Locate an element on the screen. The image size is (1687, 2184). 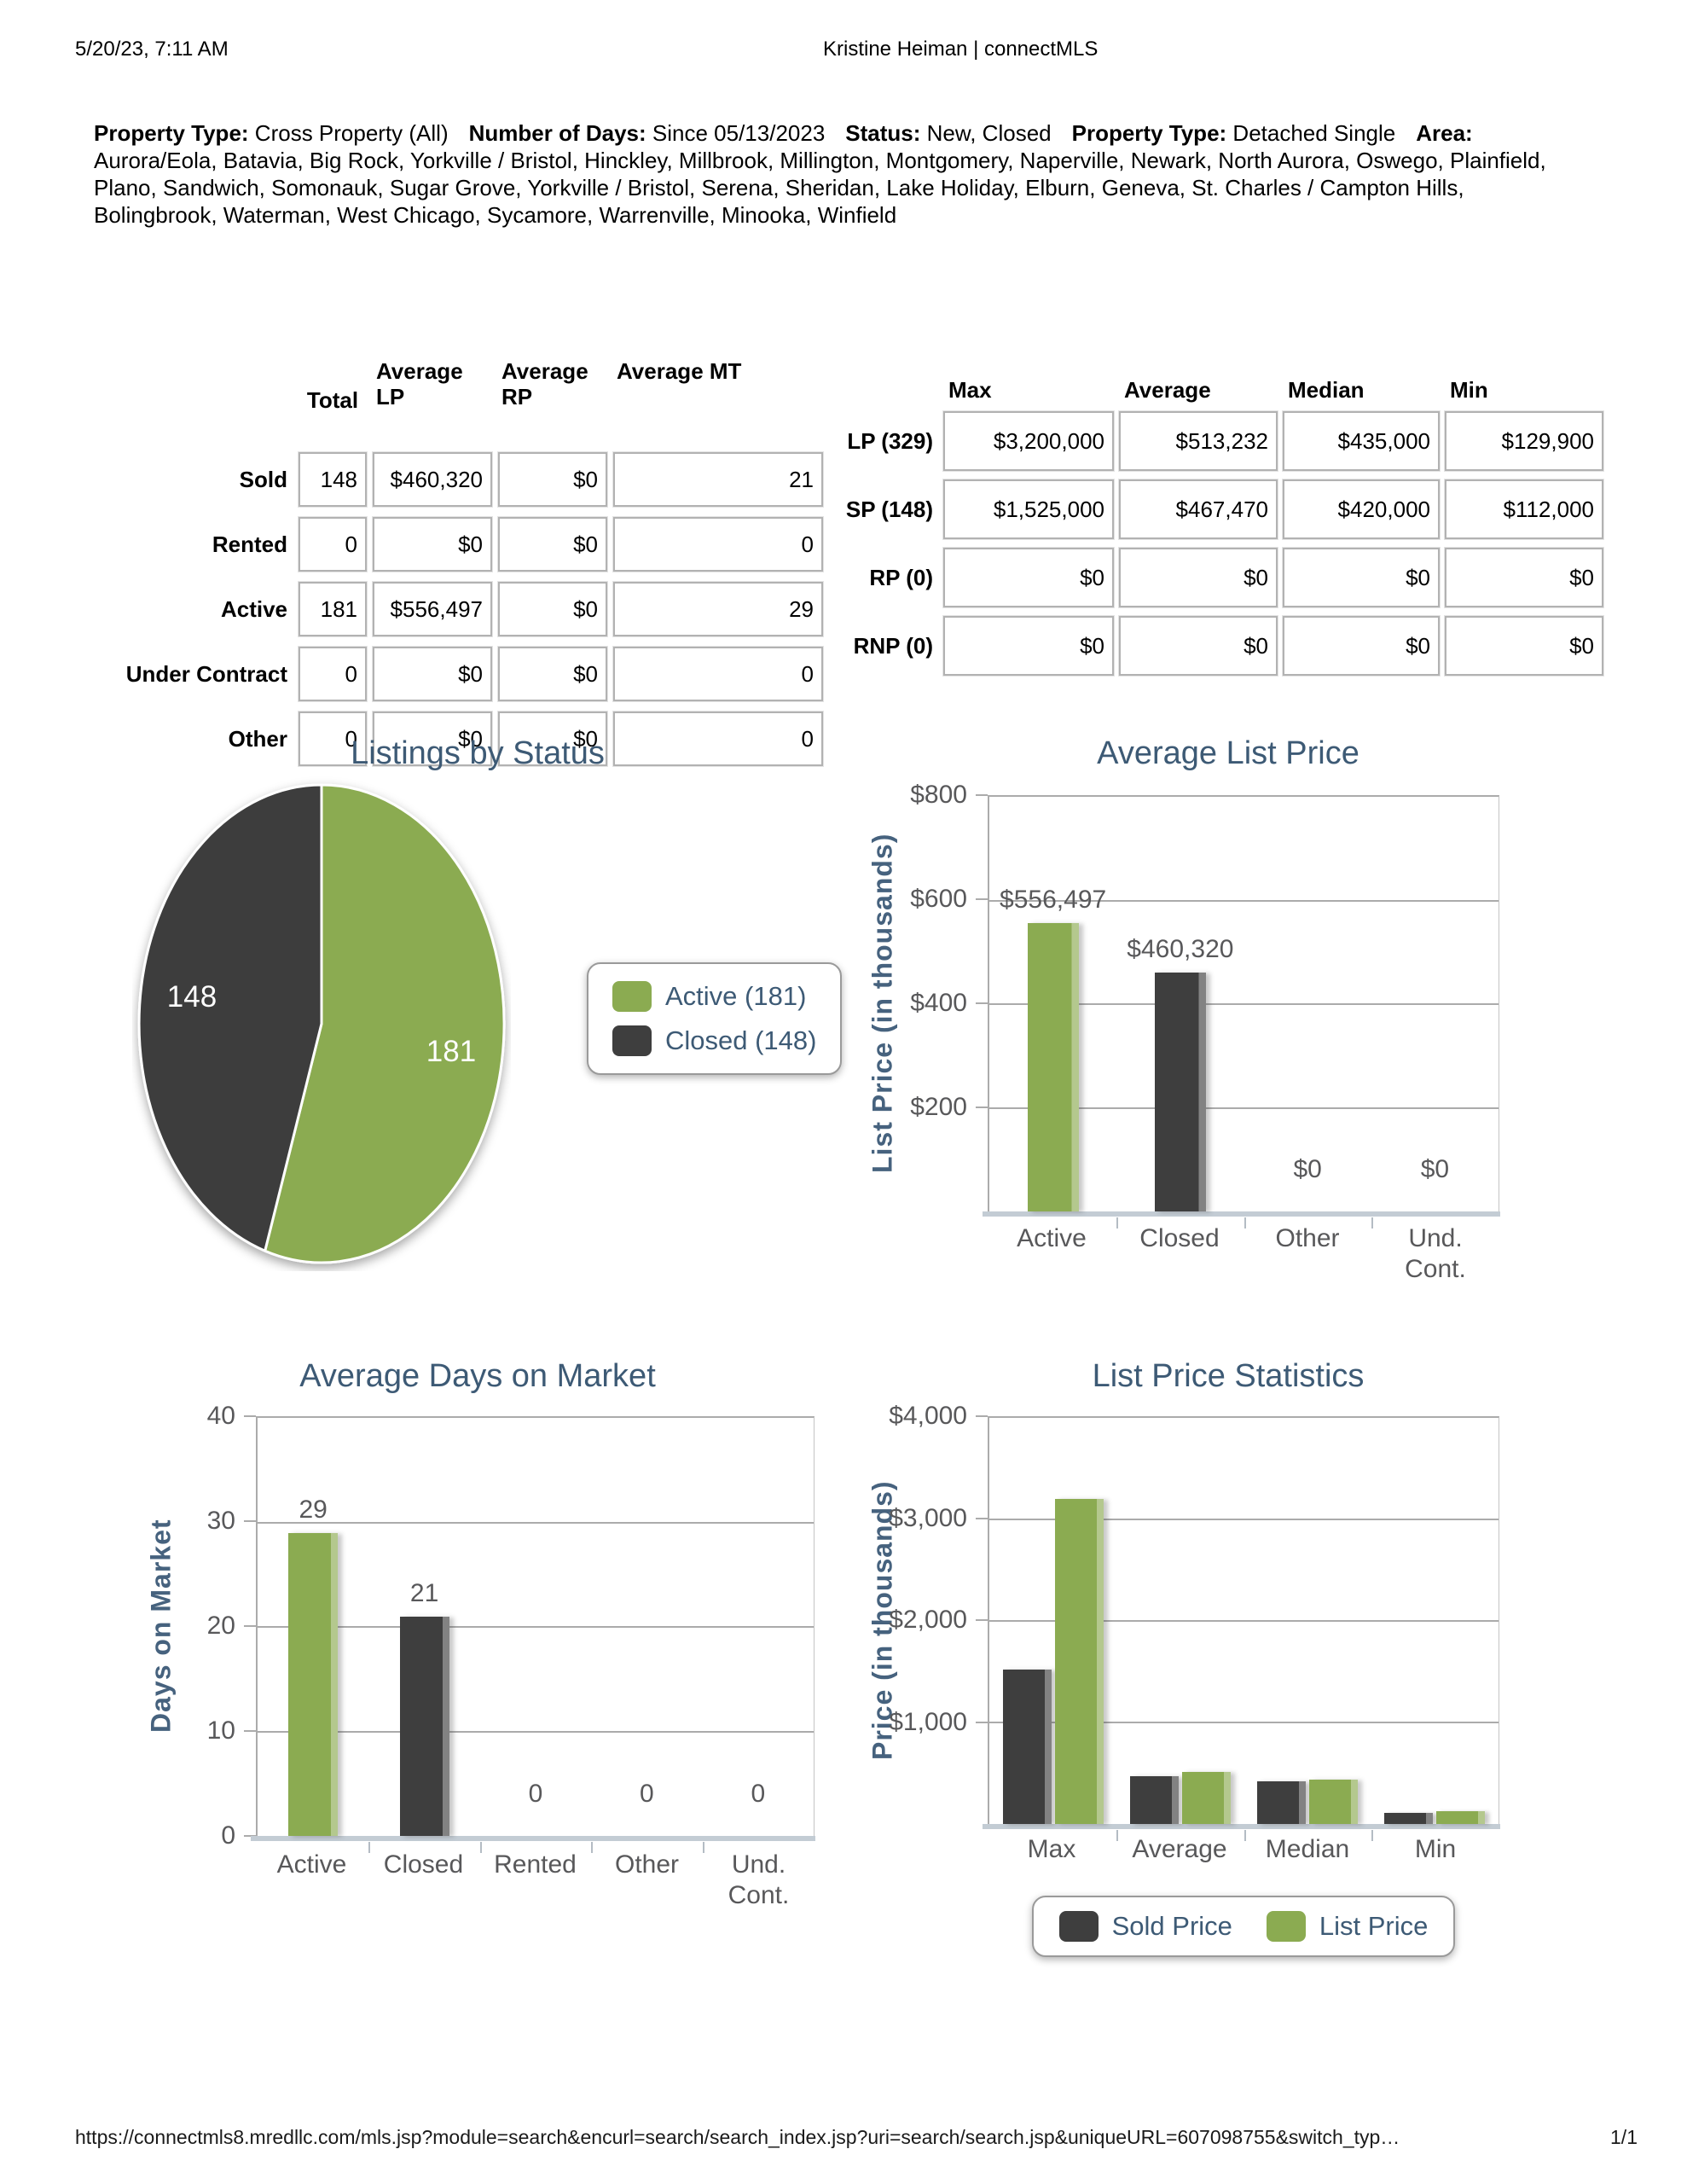
bar-value-label: $0 is located at coordinates (1307, 1169).